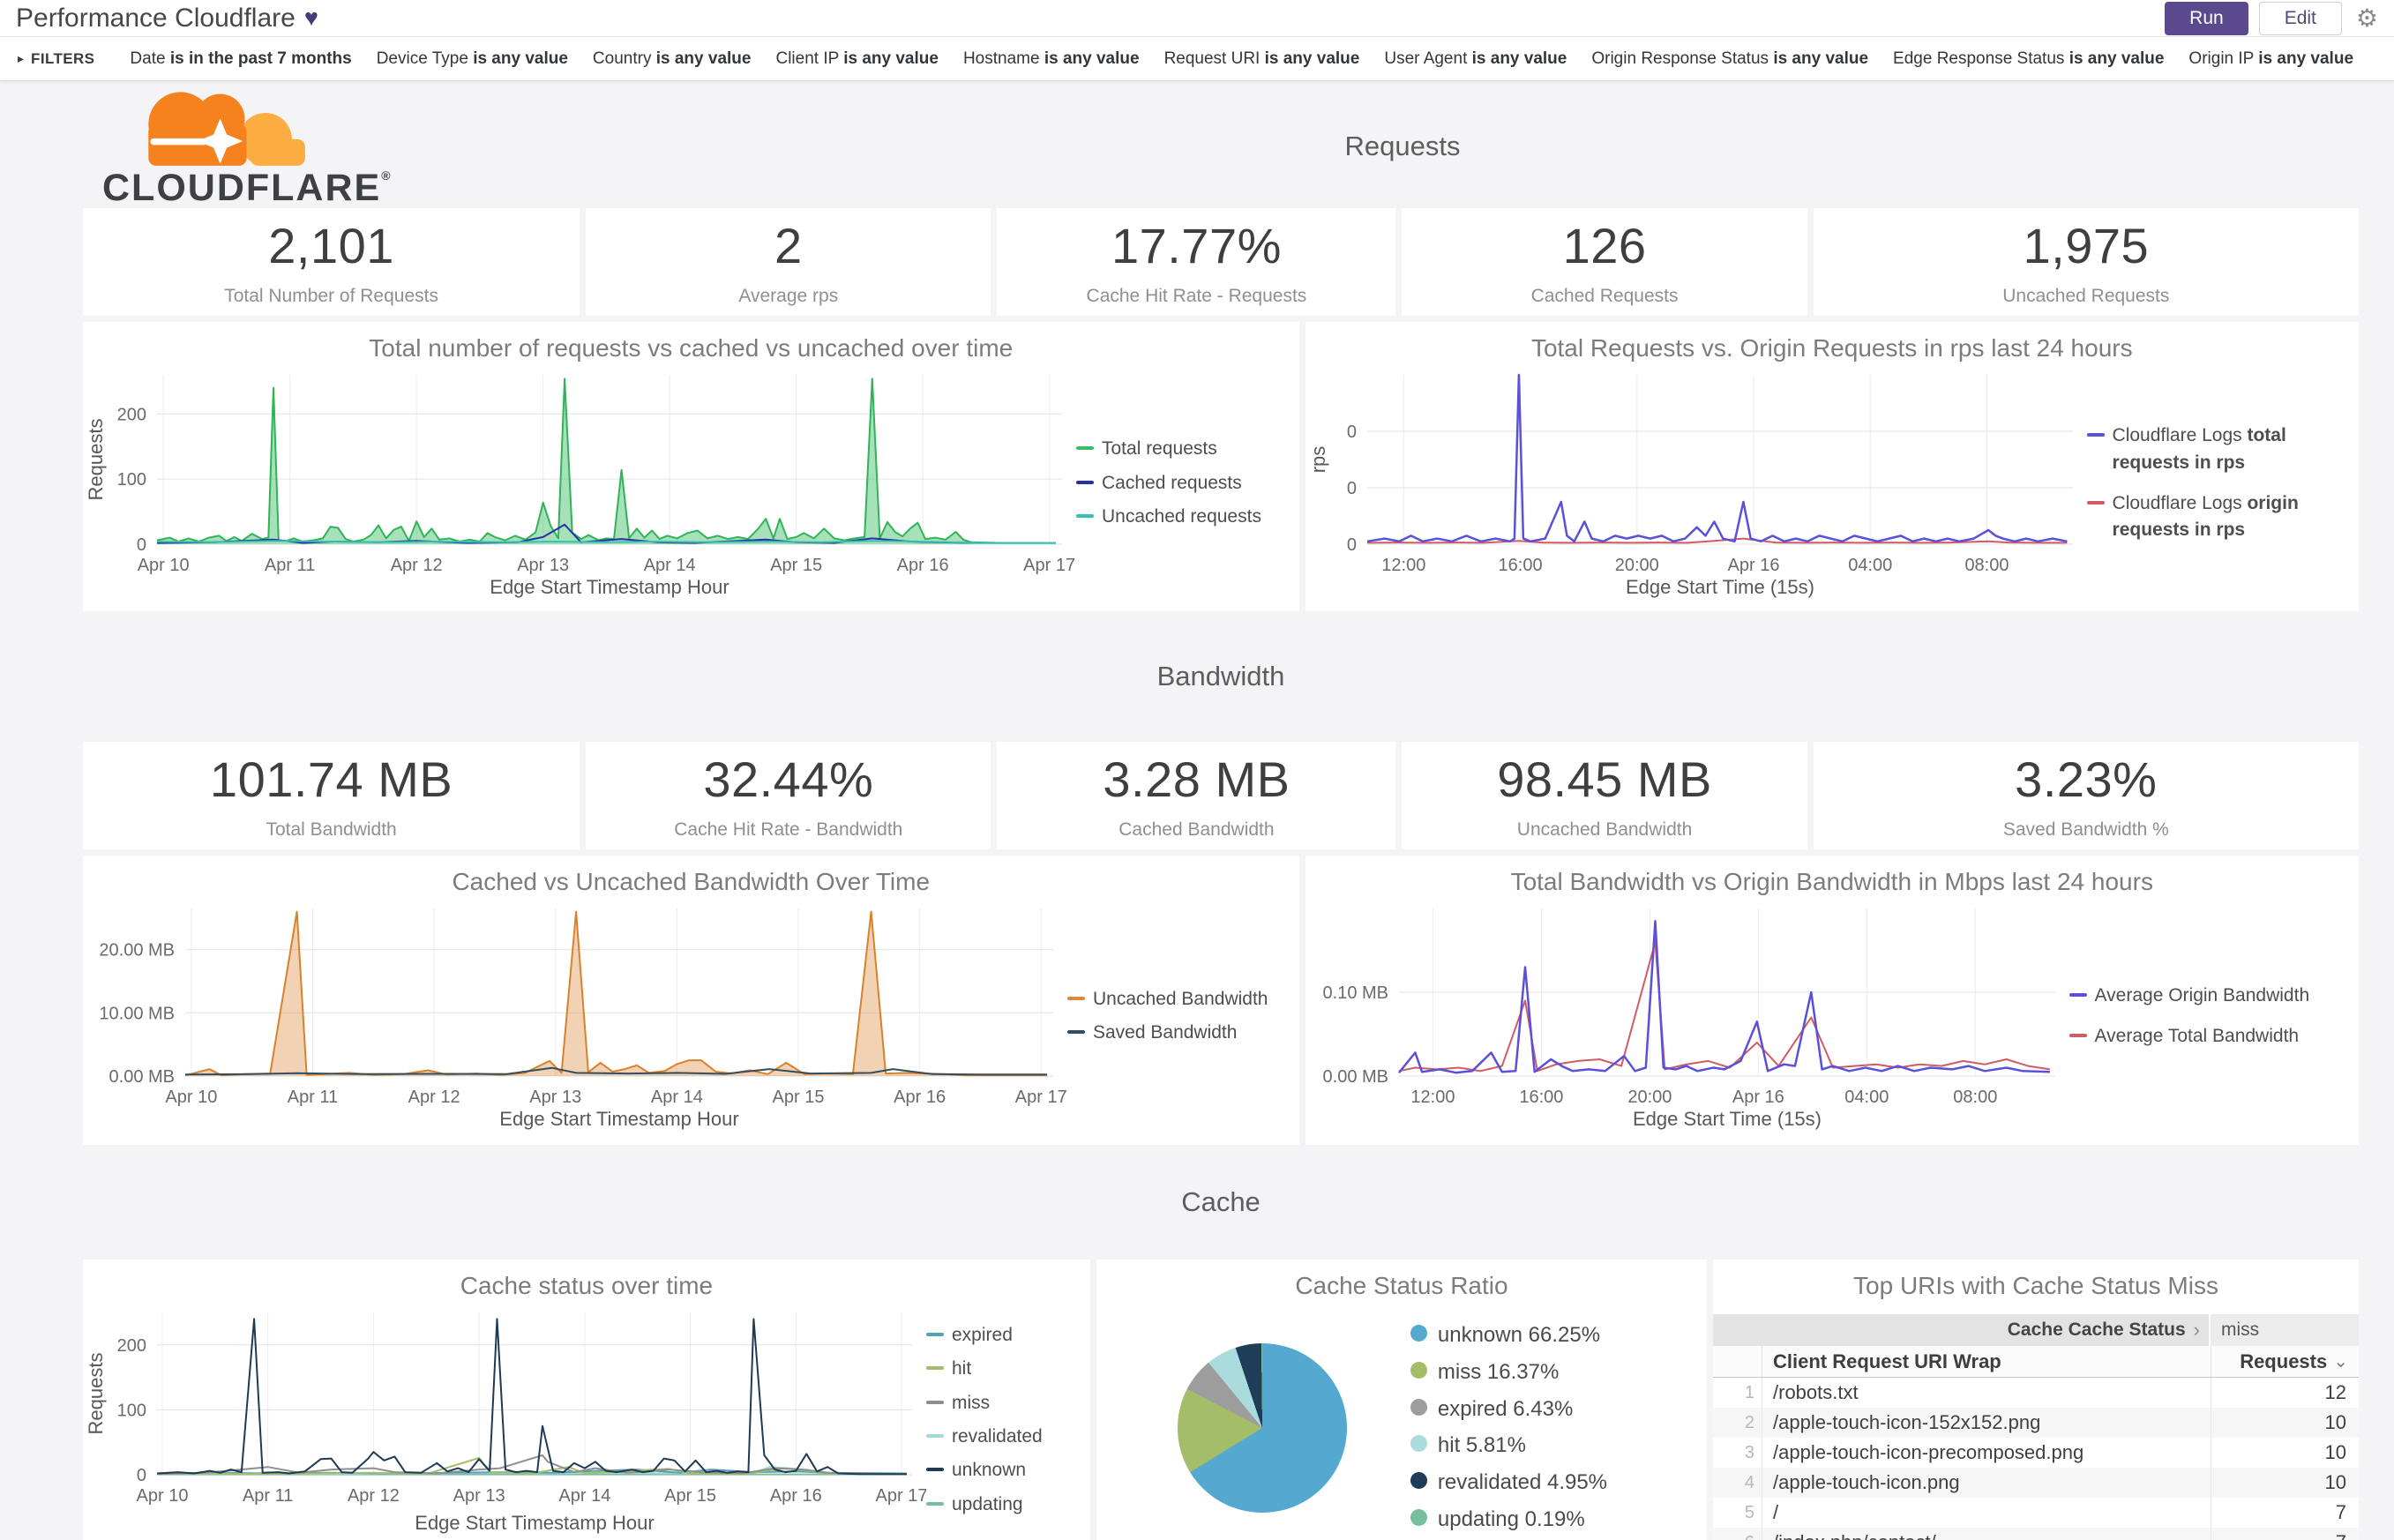 The height and width of the screenshot is (1540, 2394). Describe the element at coordinates (1004, 1437) in the screenshot. I see `legend-item: revalidated` at that location.